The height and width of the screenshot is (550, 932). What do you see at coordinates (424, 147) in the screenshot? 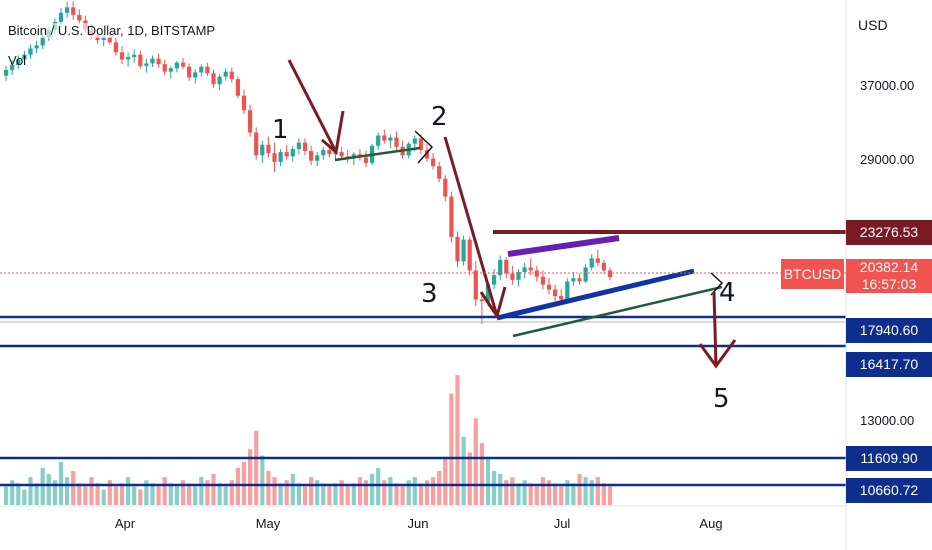
I see `arrow-2-head` at bounding box center [424, 147].